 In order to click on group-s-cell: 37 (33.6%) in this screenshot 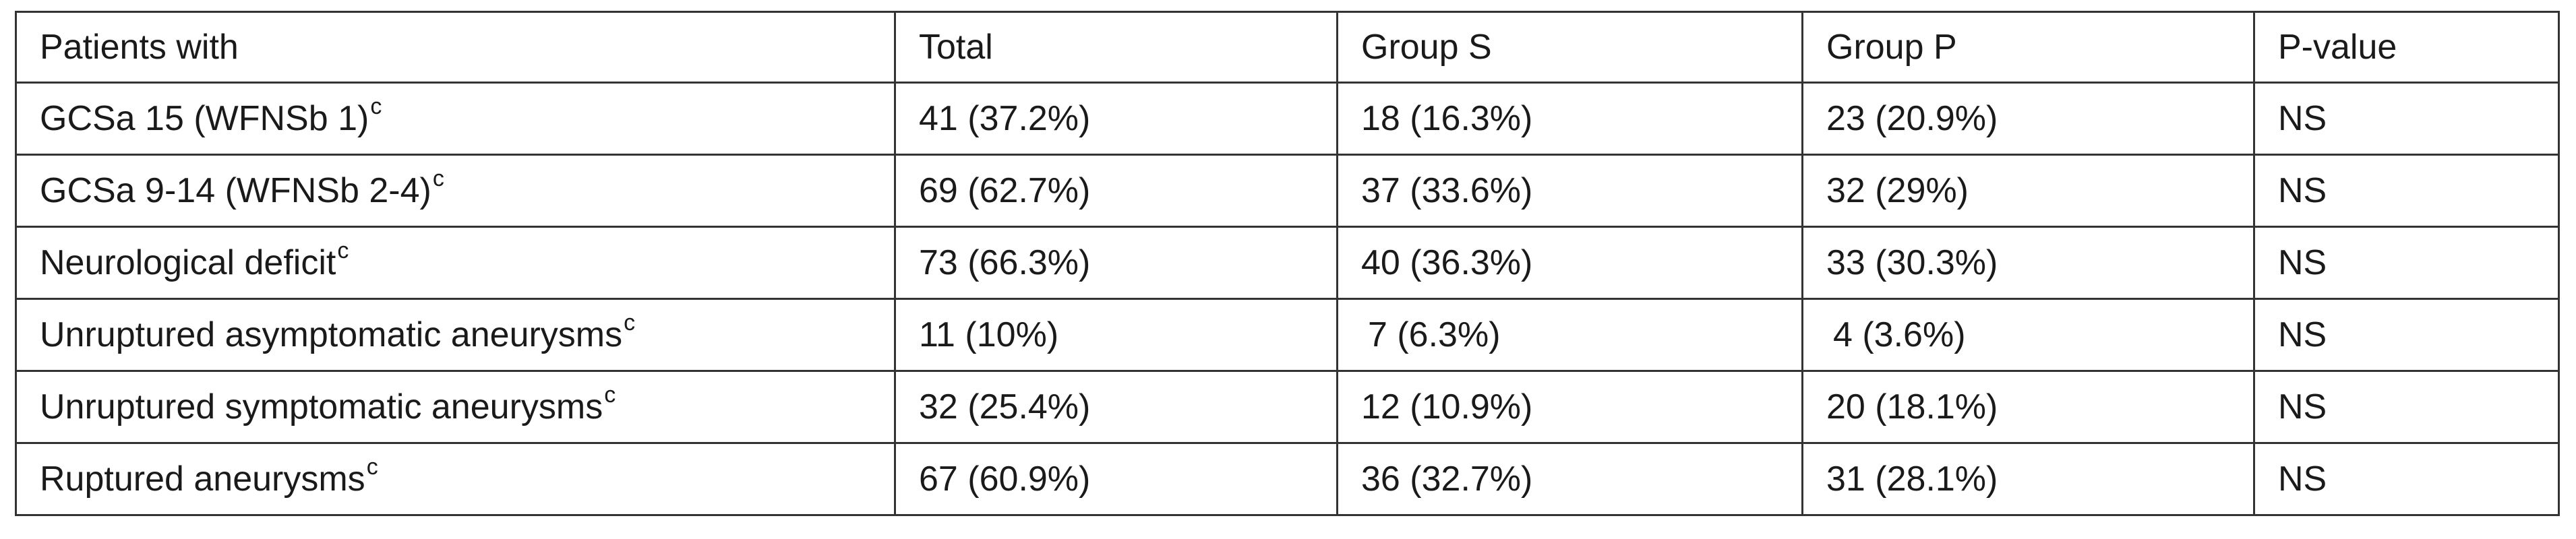, I will do `click(1569, 191)`.